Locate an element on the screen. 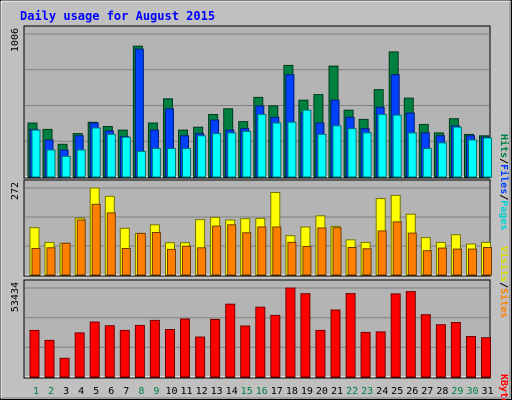  chart-title: Daily usage for August 2015 is located at coordinates (117, 16).